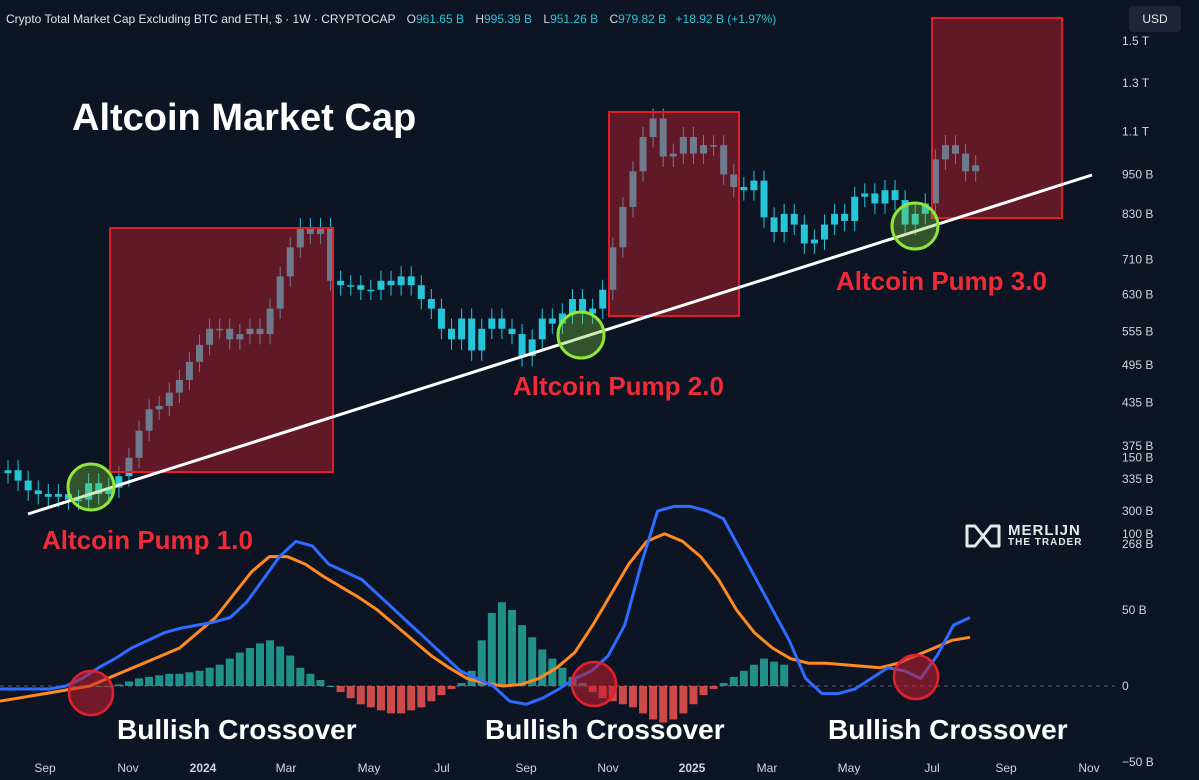  Describe the element at coordinates (441, 768) in the screenshot. I see `time-tick-label: Jul` at that location.